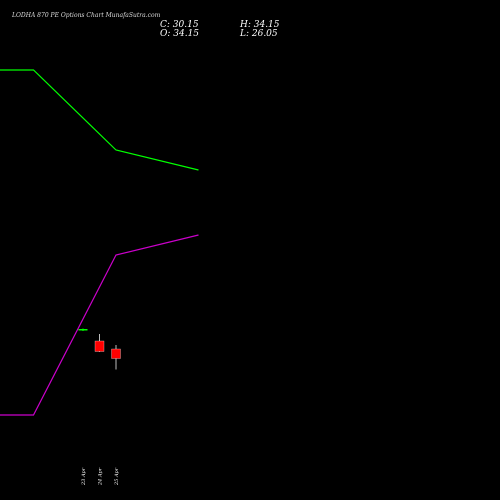 The image size is (500, 500). What do you see at coordinates (259, 25) in the screenshot?
I see `high-label: H: 34.15` at bounding box center [259, 25].